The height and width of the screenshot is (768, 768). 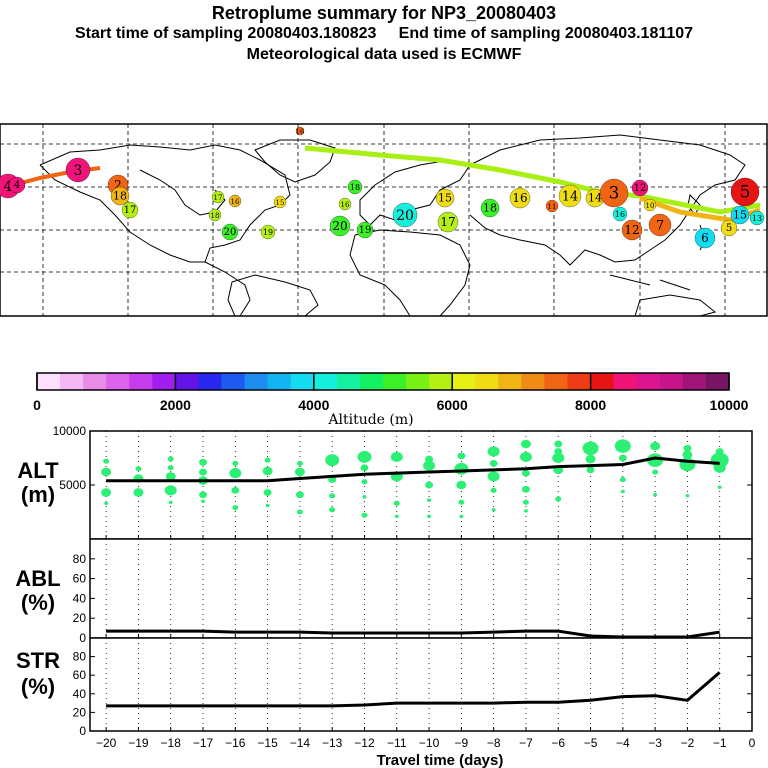 I want to click on x-tick-label: −14, so click(x=300, y=743).